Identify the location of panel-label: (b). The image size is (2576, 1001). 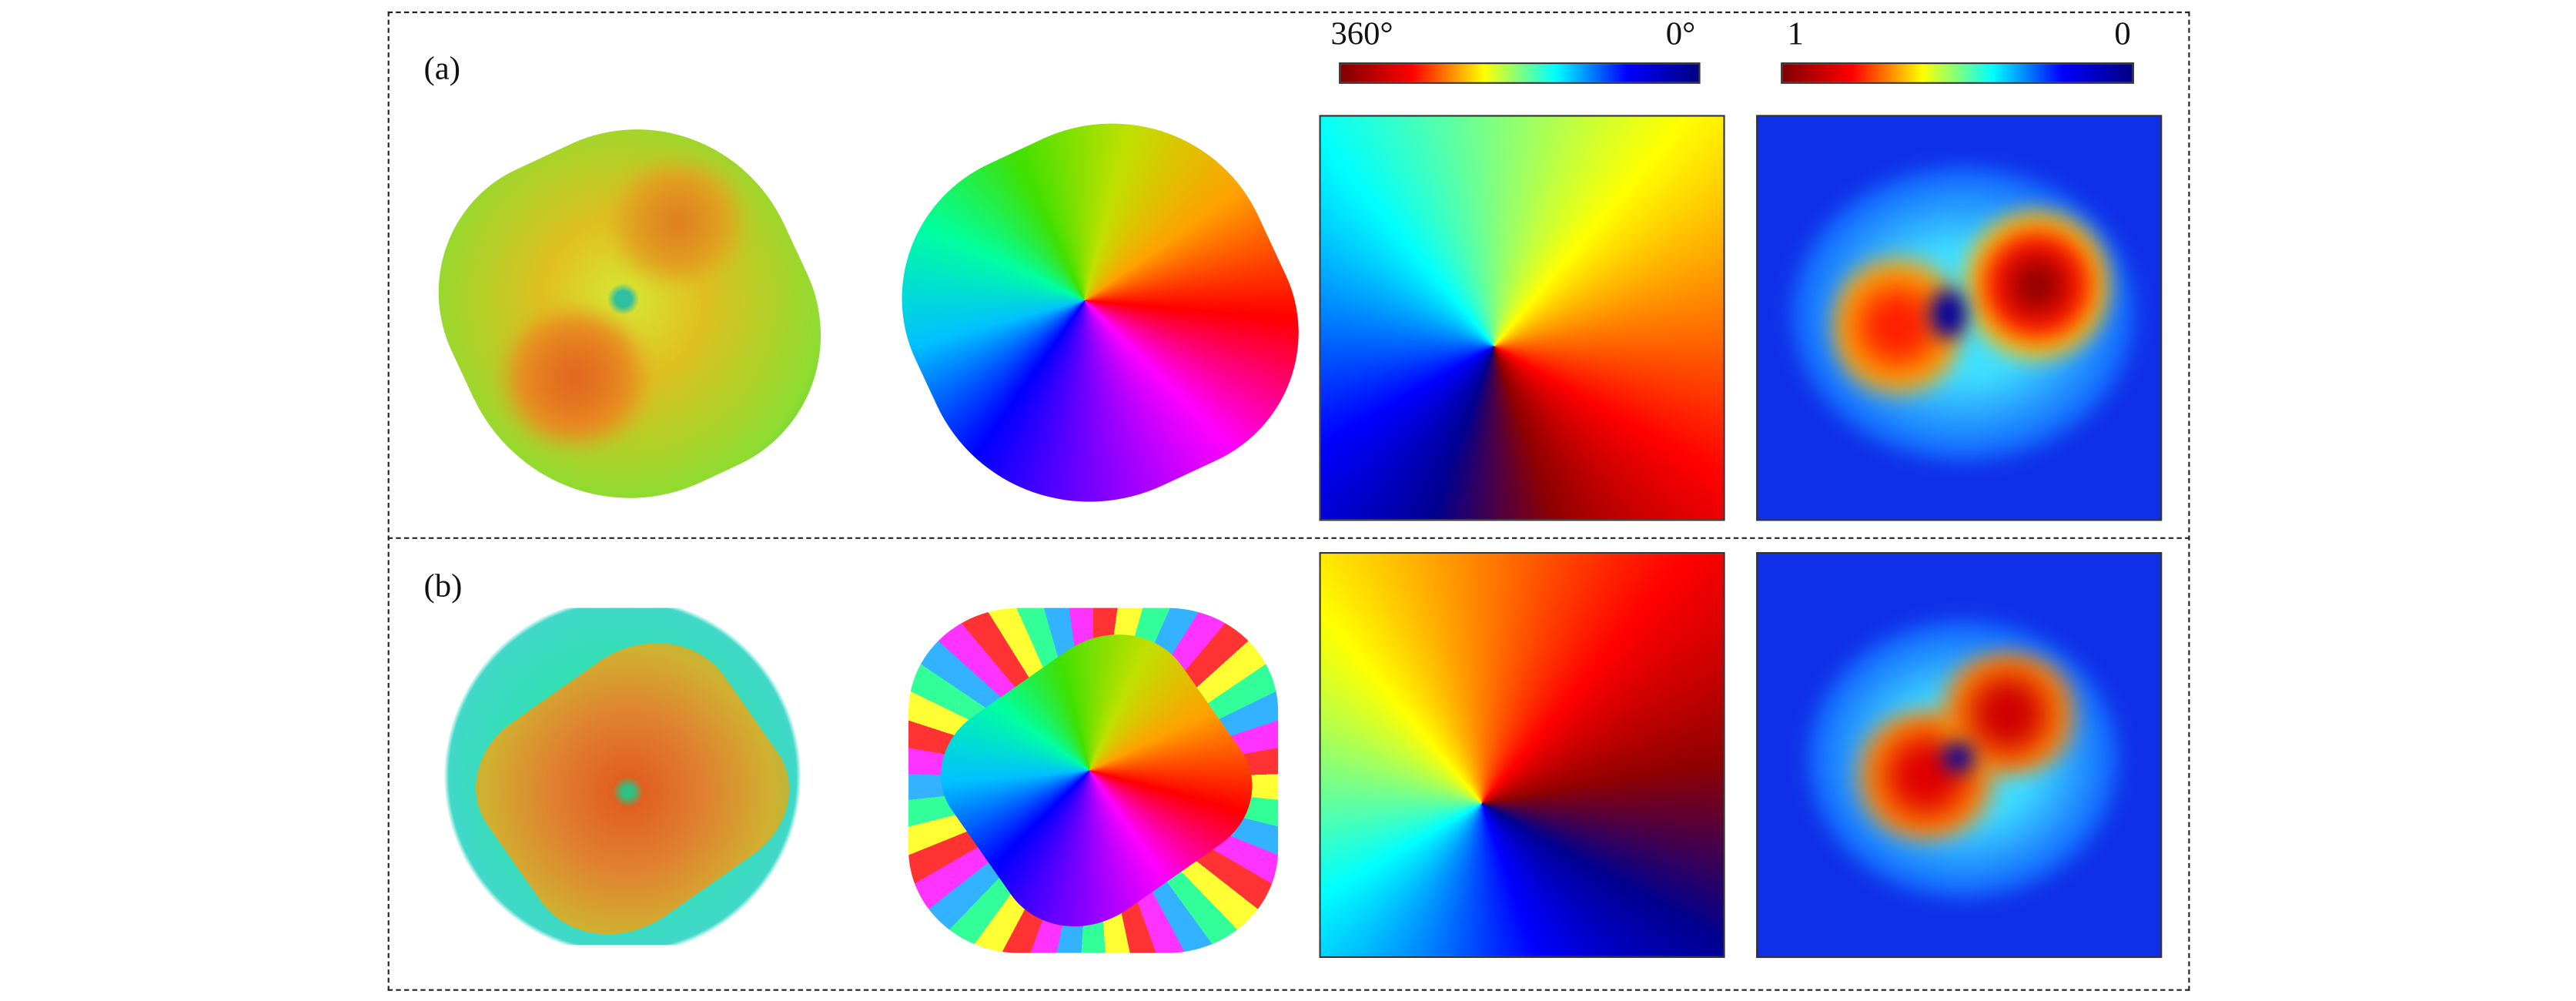
(443, 586).